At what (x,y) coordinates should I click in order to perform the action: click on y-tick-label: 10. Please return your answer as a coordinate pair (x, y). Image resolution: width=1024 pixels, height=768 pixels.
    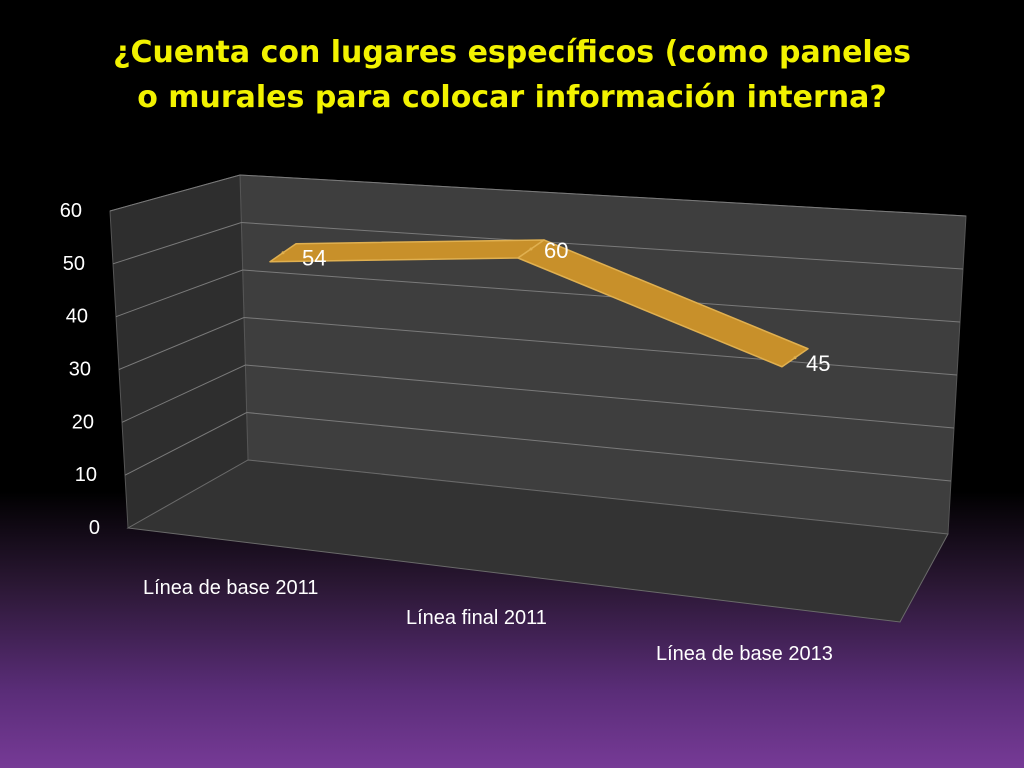
    Looking at the image, I should click on (86, 475).